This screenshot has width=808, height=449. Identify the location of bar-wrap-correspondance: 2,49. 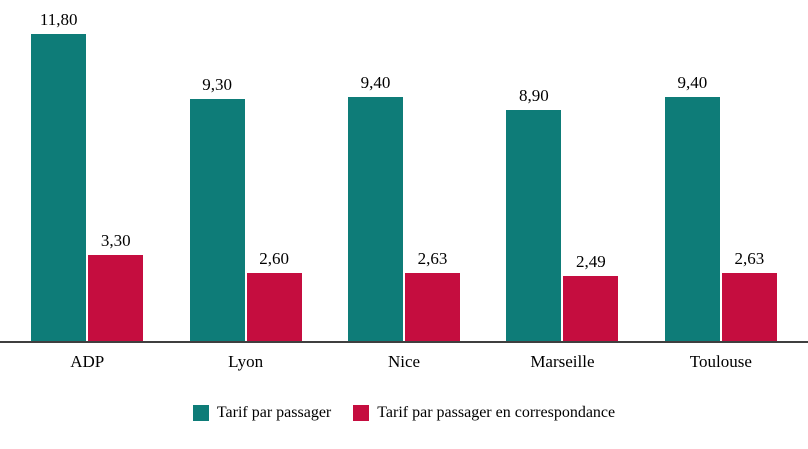
(591, 296).